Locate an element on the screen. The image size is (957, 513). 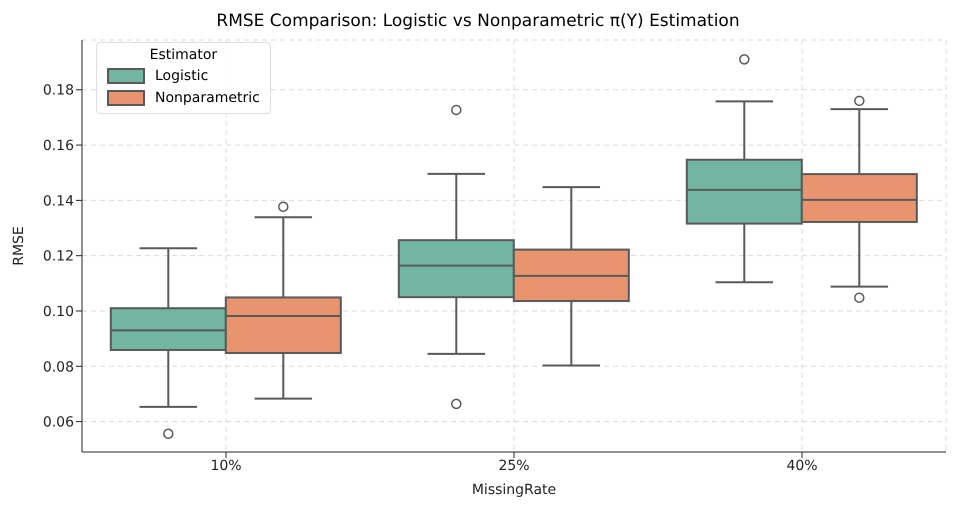
y-tick-label: 0.16 is located at coordinates (58, 146).